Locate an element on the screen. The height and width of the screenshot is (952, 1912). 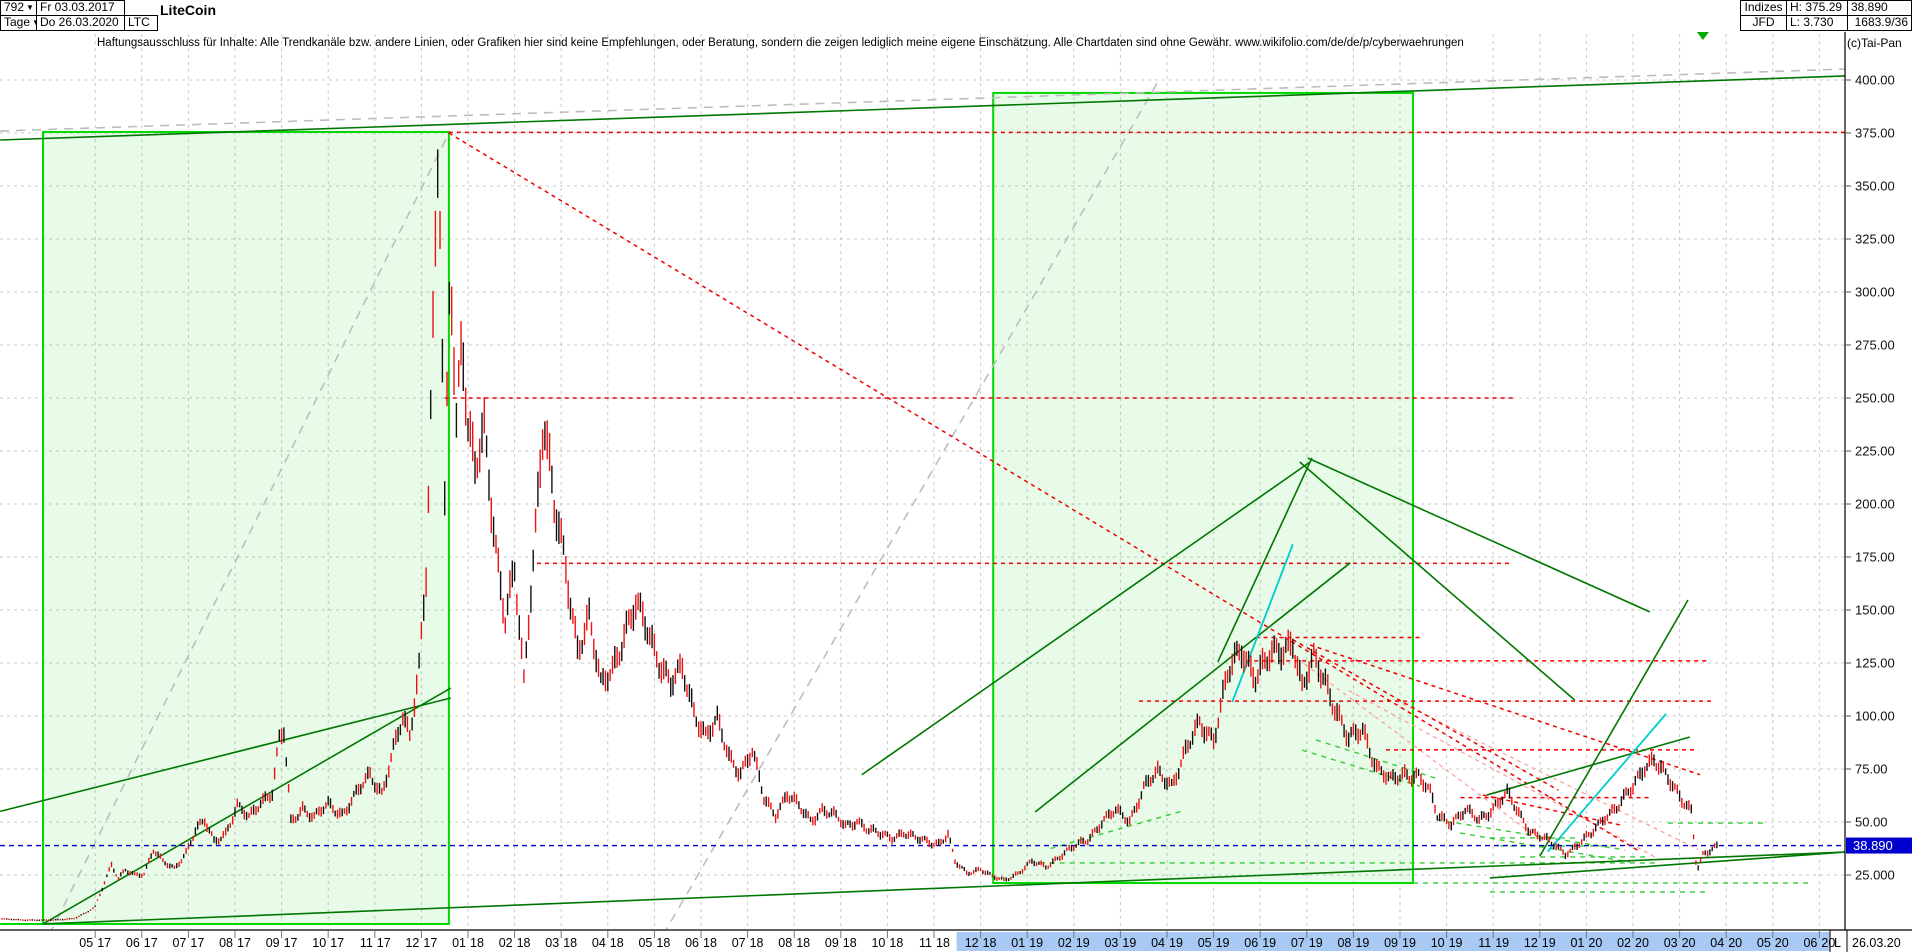
period-value: Tage is located at coordinates (17, 22).